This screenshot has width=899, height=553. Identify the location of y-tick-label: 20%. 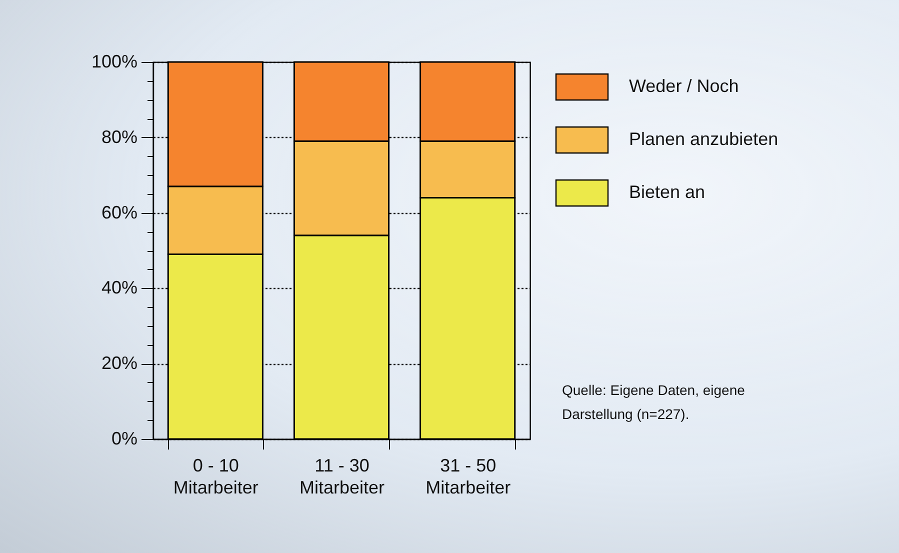
(119, 363).